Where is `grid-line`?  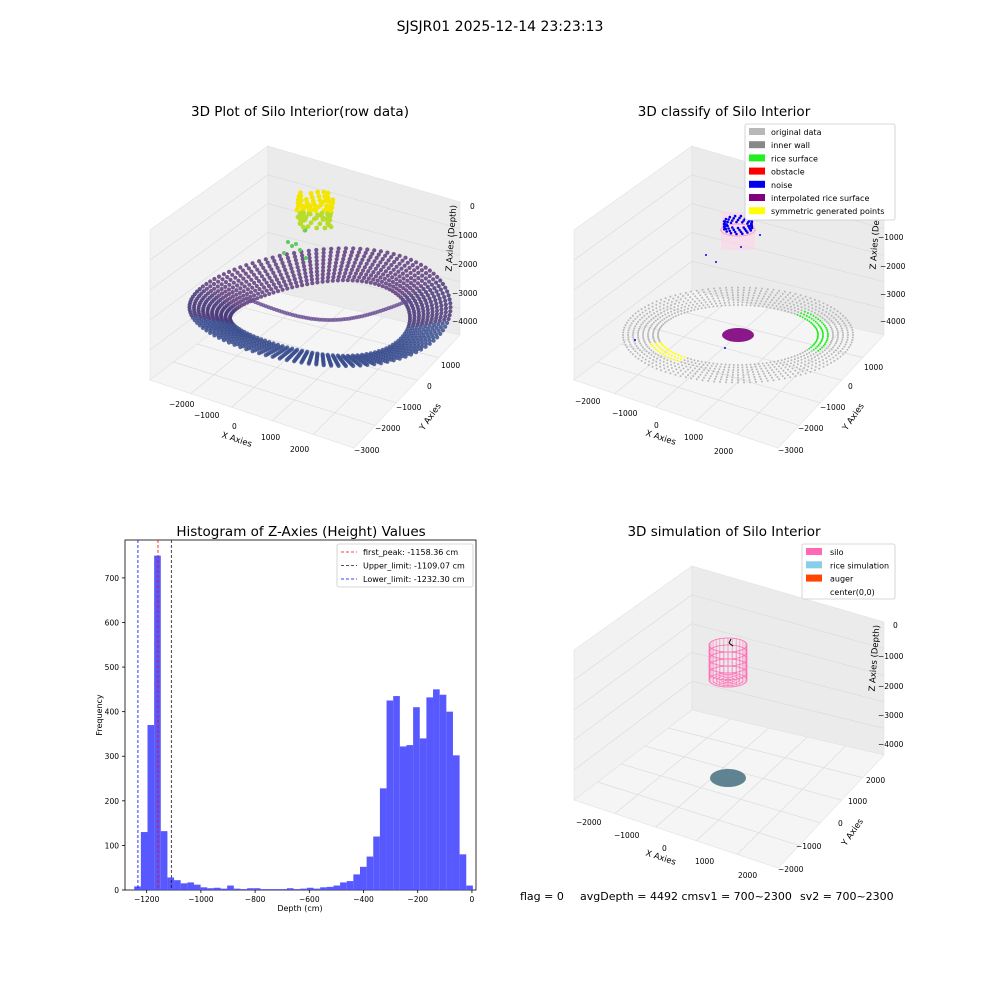
grid-line is located at coordinates (633, 667).